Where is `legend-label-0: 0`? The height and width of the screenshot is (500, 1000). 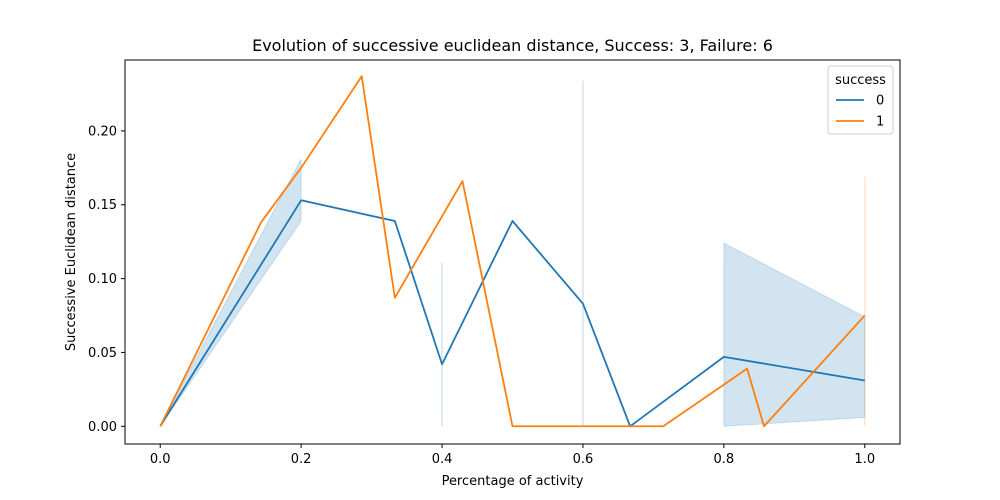 legend-label-0: 0 is located at coordinates (880, 101).